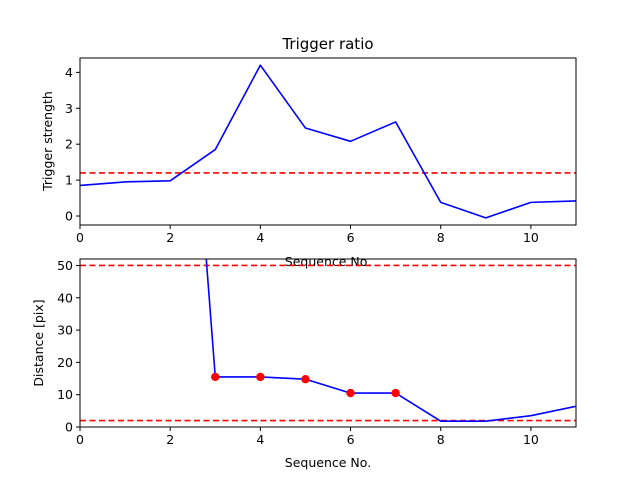 The width and height of the screenshot is (640, 480). I want to click on y-tick-label: 20, so click(65, 362).